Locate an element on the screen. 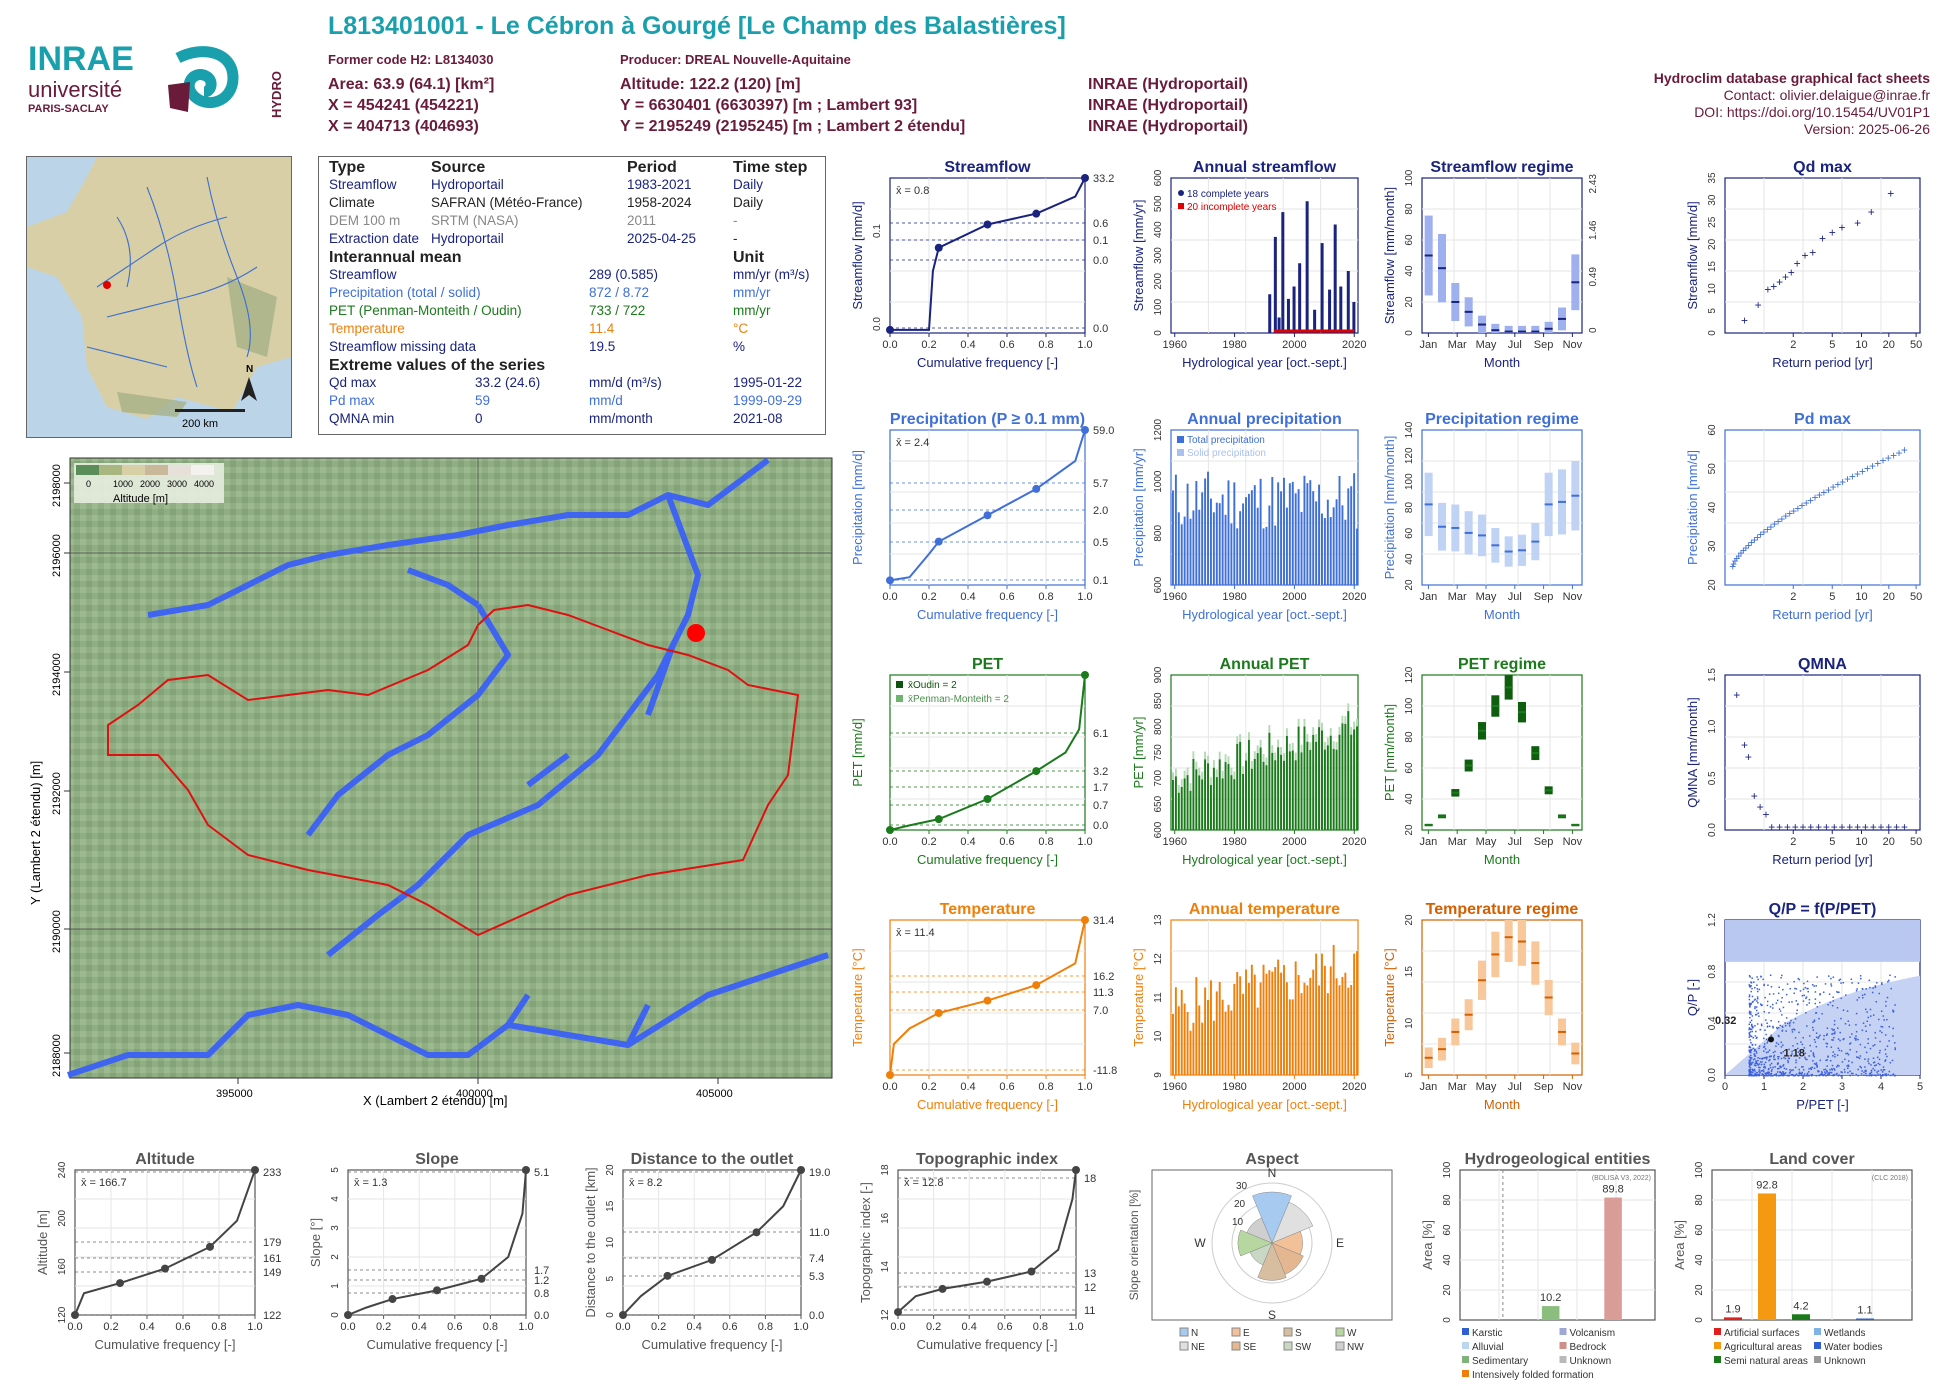 This screenshot has height=1386, width=1960. y-tick: 0 is located at coordinates (610, 1315).